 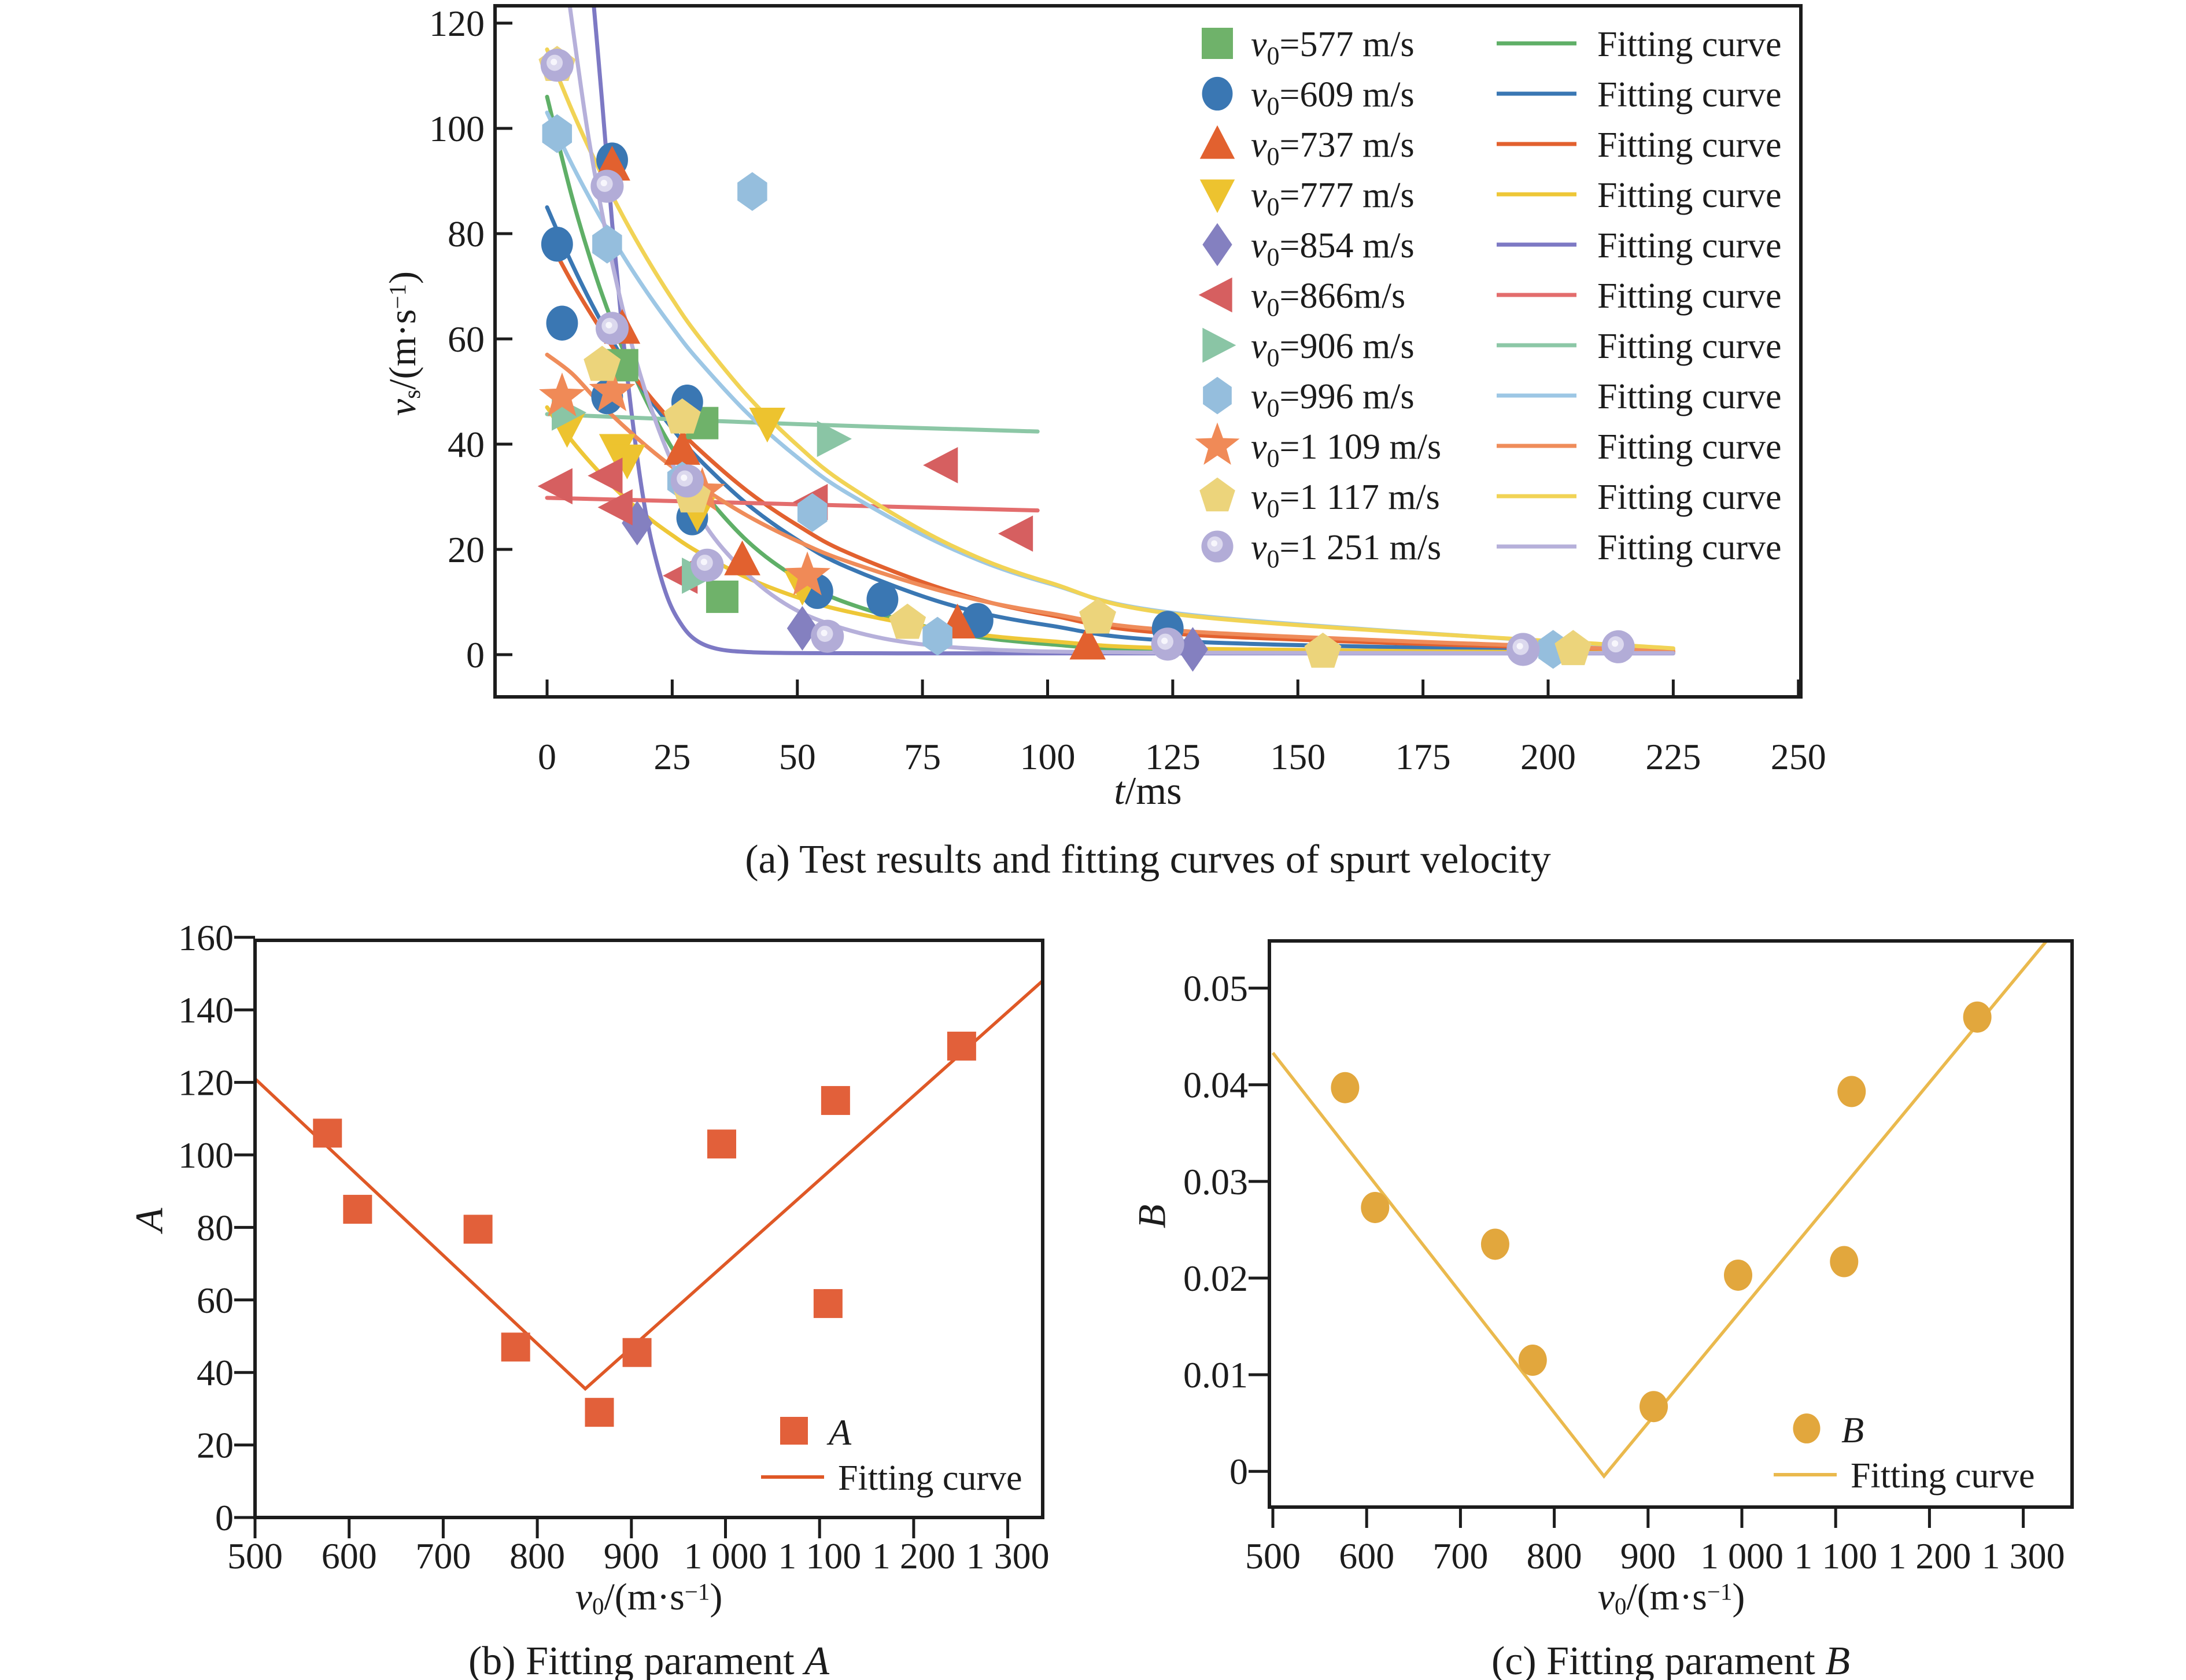 What do you see at coordinates (1853, 1429) in the screenshot?
I see `legend-var-c: B` at bounding box center [1853, 1429].